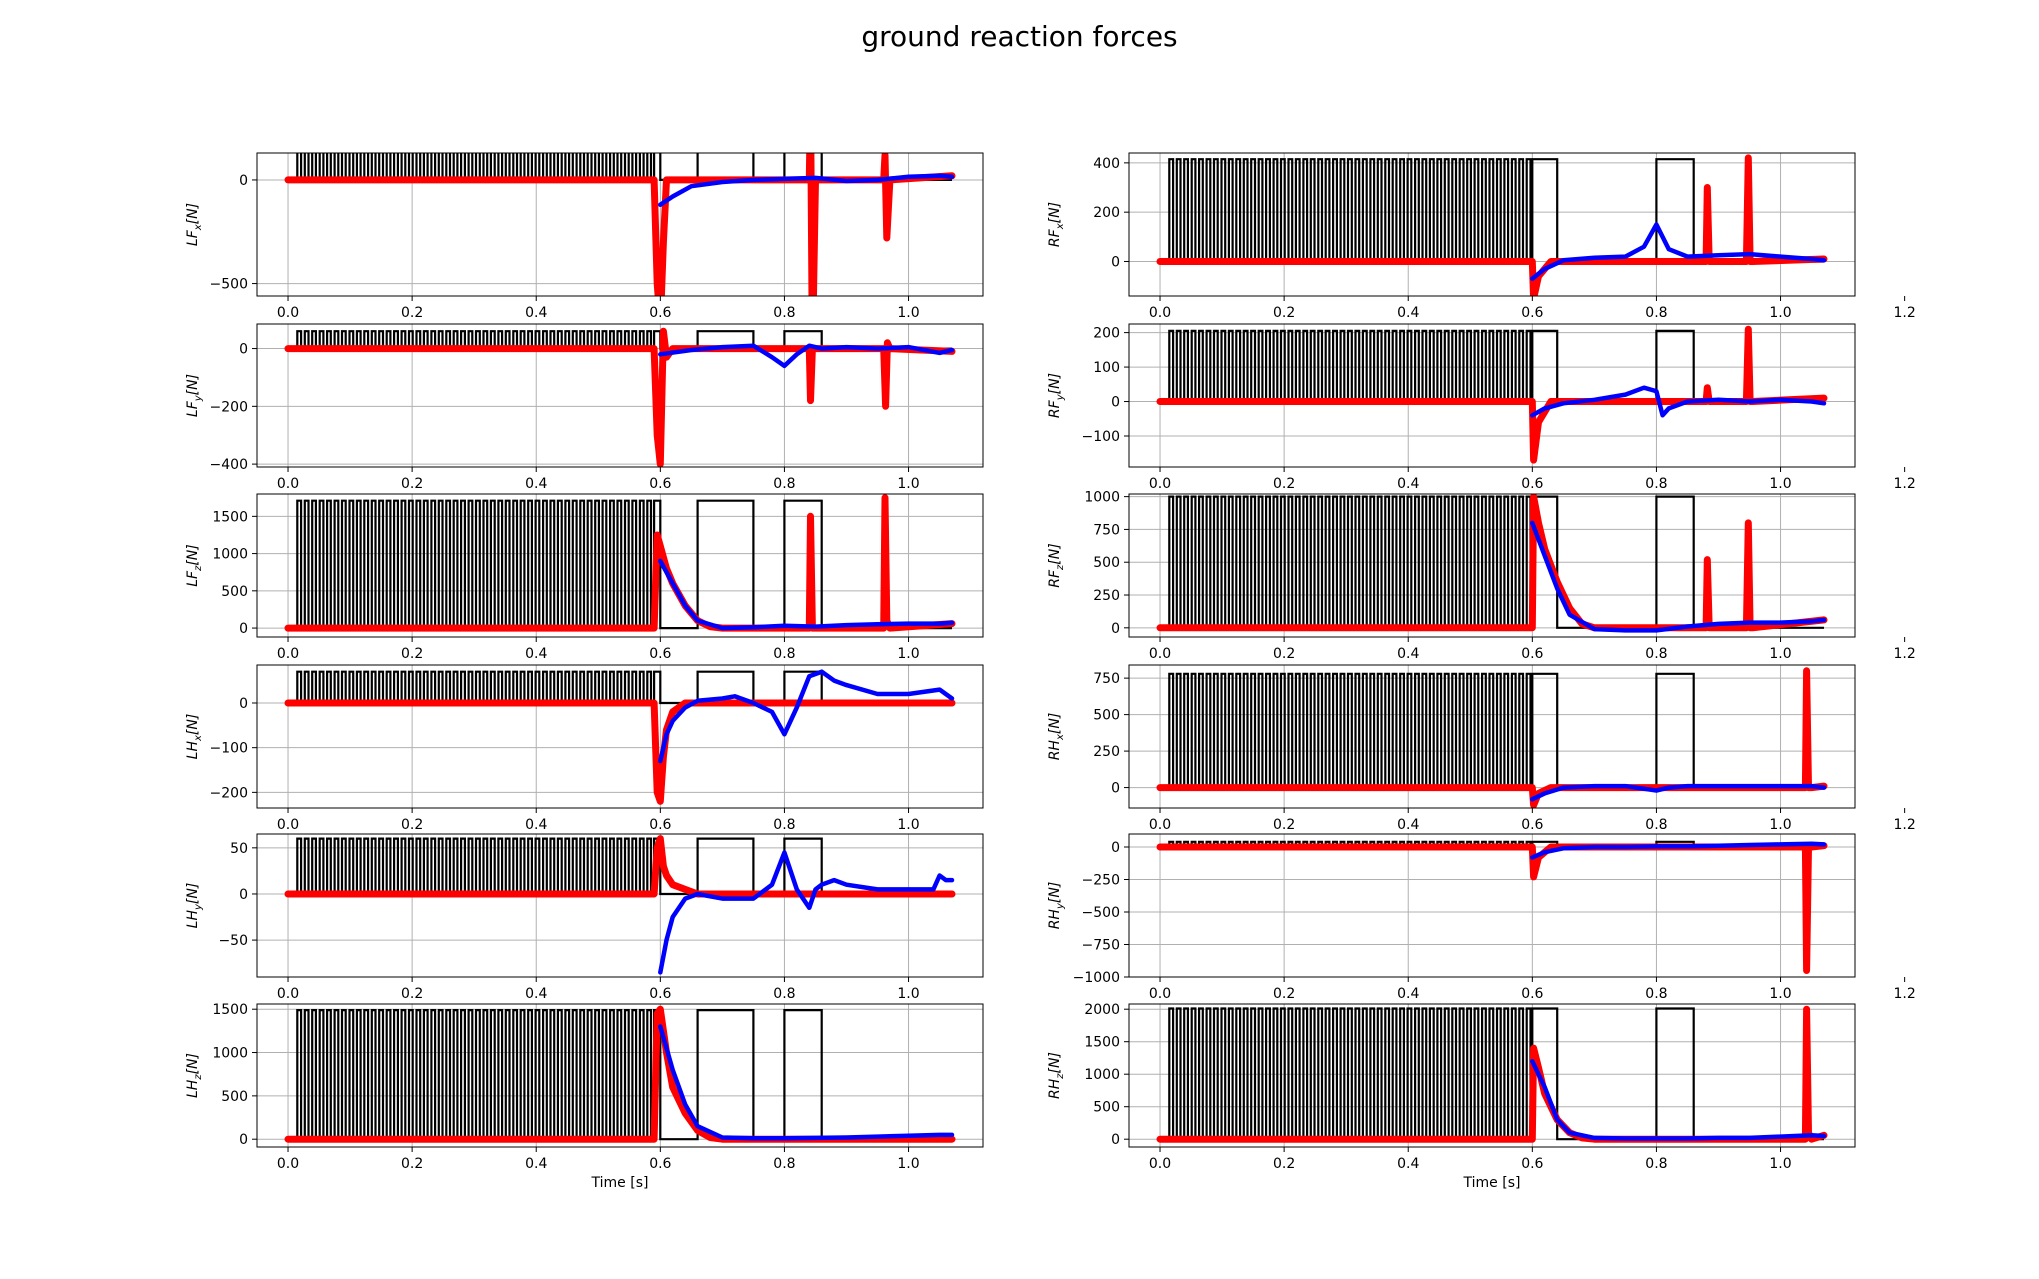  Describe the element at coordinates (194, 737) in the screenshot. I see `axis-ylabel: LHx[N]` at that location.